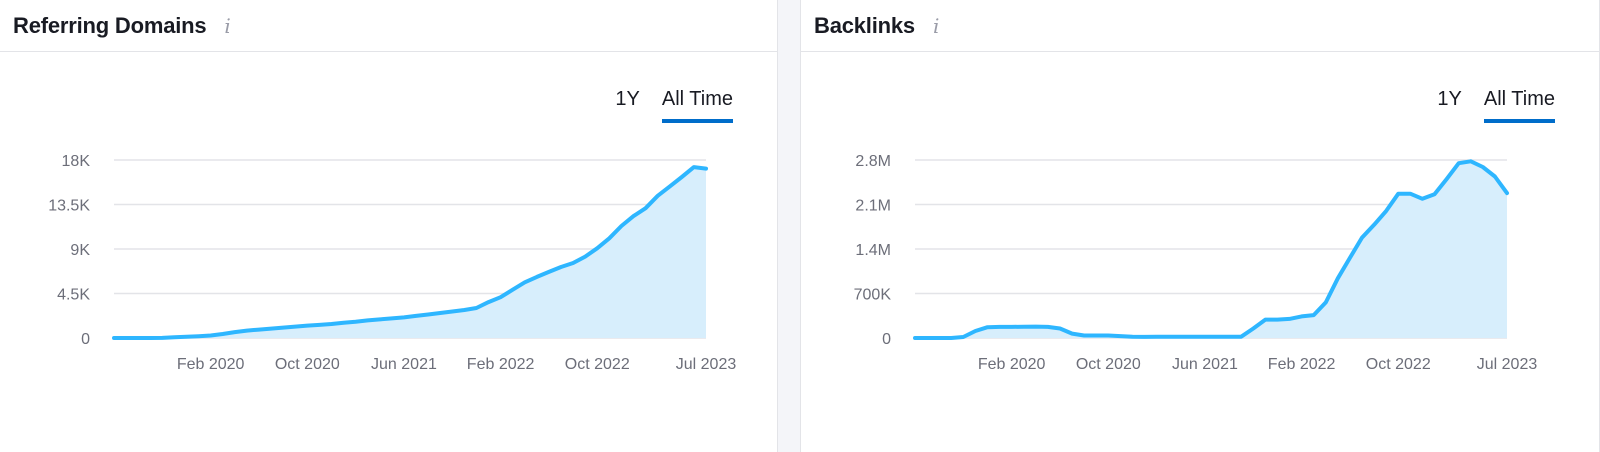 The width and height of the screenshot is (1600, 452). Describe the element at coordinates (1200, 26) in the screenshot. I see `card-header: Backlinks i` at that location.